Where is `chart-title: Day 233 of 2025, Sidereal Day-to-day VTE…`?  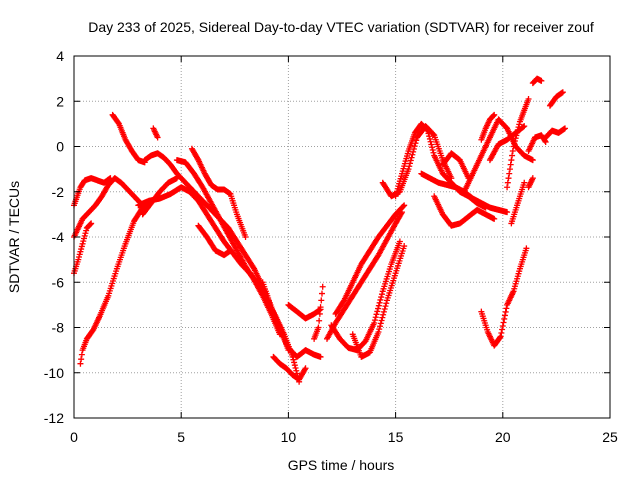 chart-title: Day 233 of 2025, Sidereal Day-to-day VTE… is located at coordinates (341, 27).